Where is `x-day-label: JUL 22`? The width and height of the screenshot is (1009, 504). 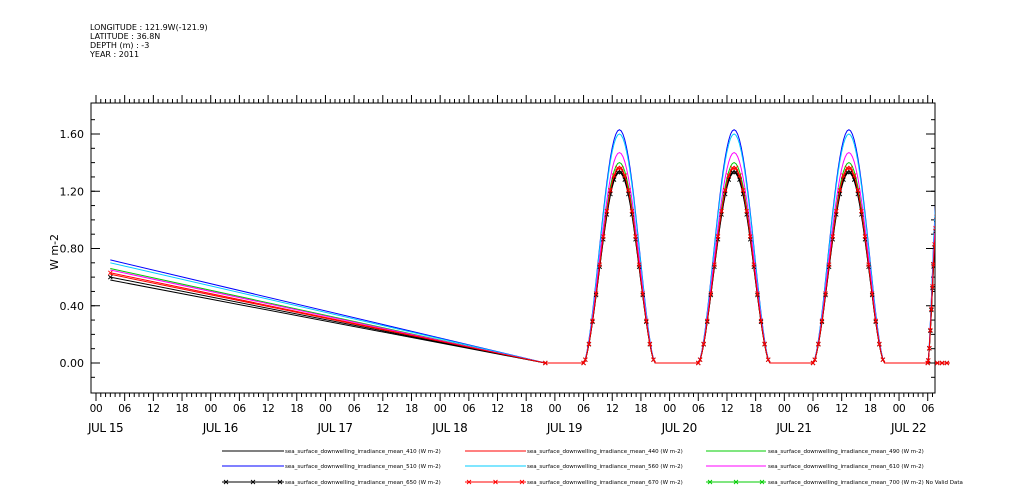 x-day-label: JUL 22 is located at coordinates (908, 428).